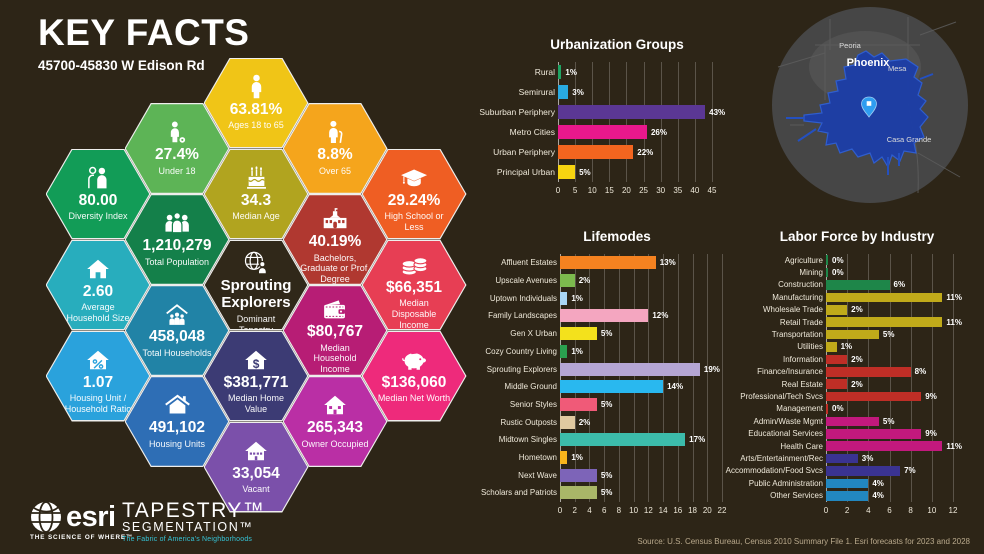  Describe the element at coordinates (335, 421) in the screenshot. I see `hex-owner-occupied: 265,343 Owner Occupied` at that location.